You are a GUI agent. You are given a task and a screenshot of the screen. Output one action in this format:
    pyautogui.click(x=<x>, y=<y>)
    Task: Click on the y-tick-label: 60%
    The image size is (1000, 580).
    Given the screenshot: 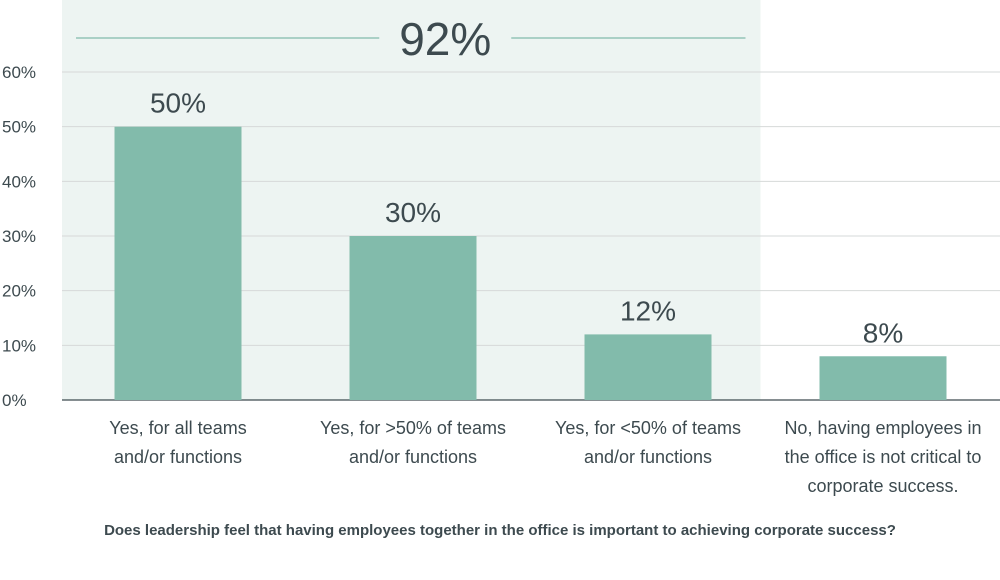 What is the action you would take?
    pyautogui.click(x=19, y=72)
    